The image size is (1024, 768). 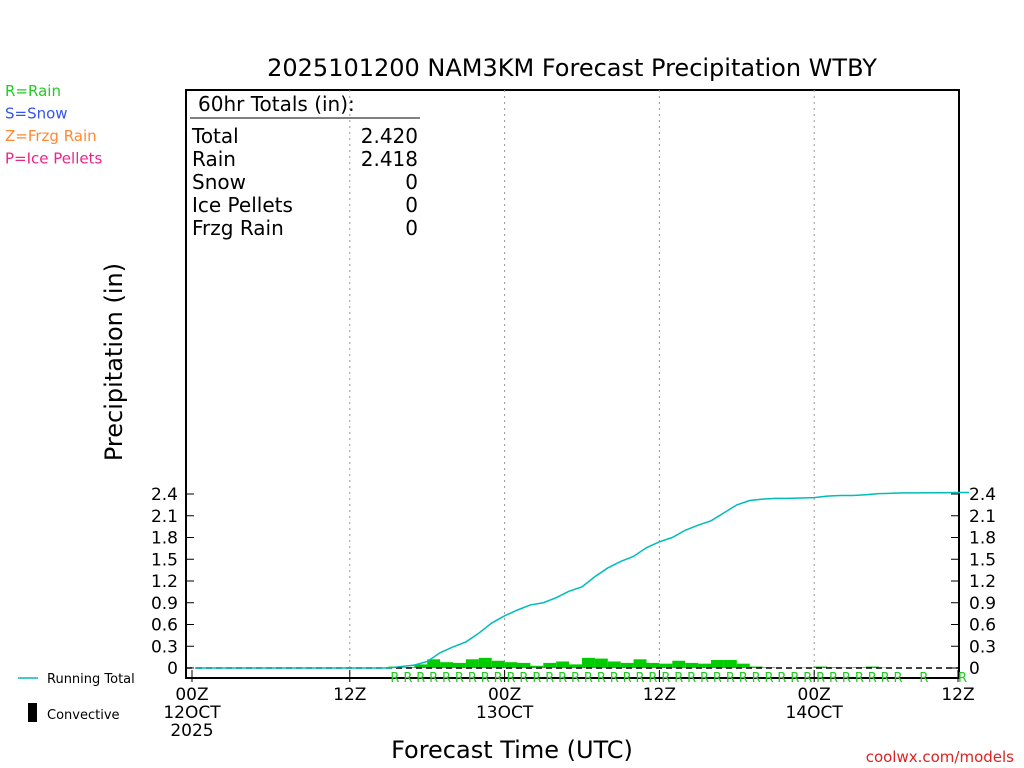 What do you see at coordinates (164, 517) in the screenshot?
I see `y-tick-label-left: 2.1` at bounding box center [164, 517].